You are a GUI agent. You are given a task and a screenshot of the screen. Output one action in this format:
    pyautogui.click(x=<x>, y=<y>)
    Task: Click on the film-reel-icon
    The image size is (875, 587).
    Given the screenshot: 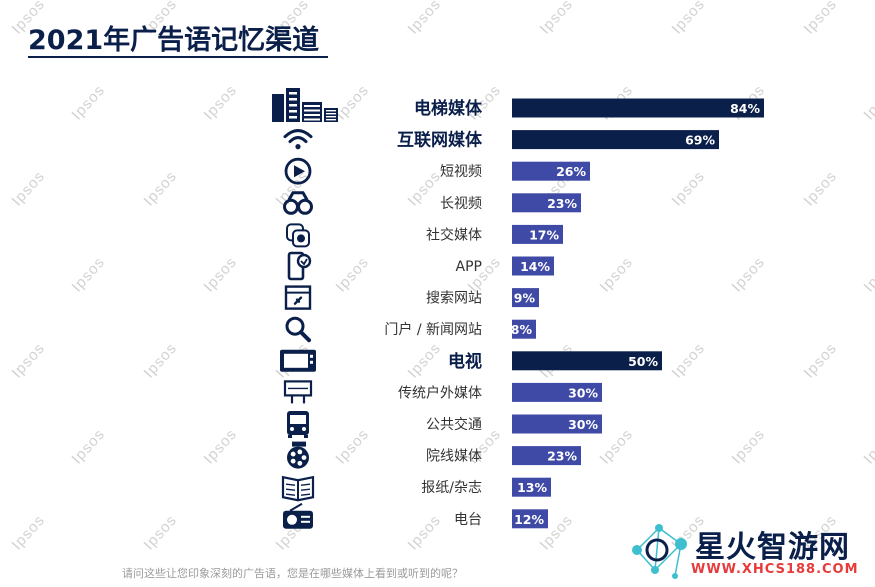 What is the action you would take?
    pyautogui.click(x=298, y=455)
    